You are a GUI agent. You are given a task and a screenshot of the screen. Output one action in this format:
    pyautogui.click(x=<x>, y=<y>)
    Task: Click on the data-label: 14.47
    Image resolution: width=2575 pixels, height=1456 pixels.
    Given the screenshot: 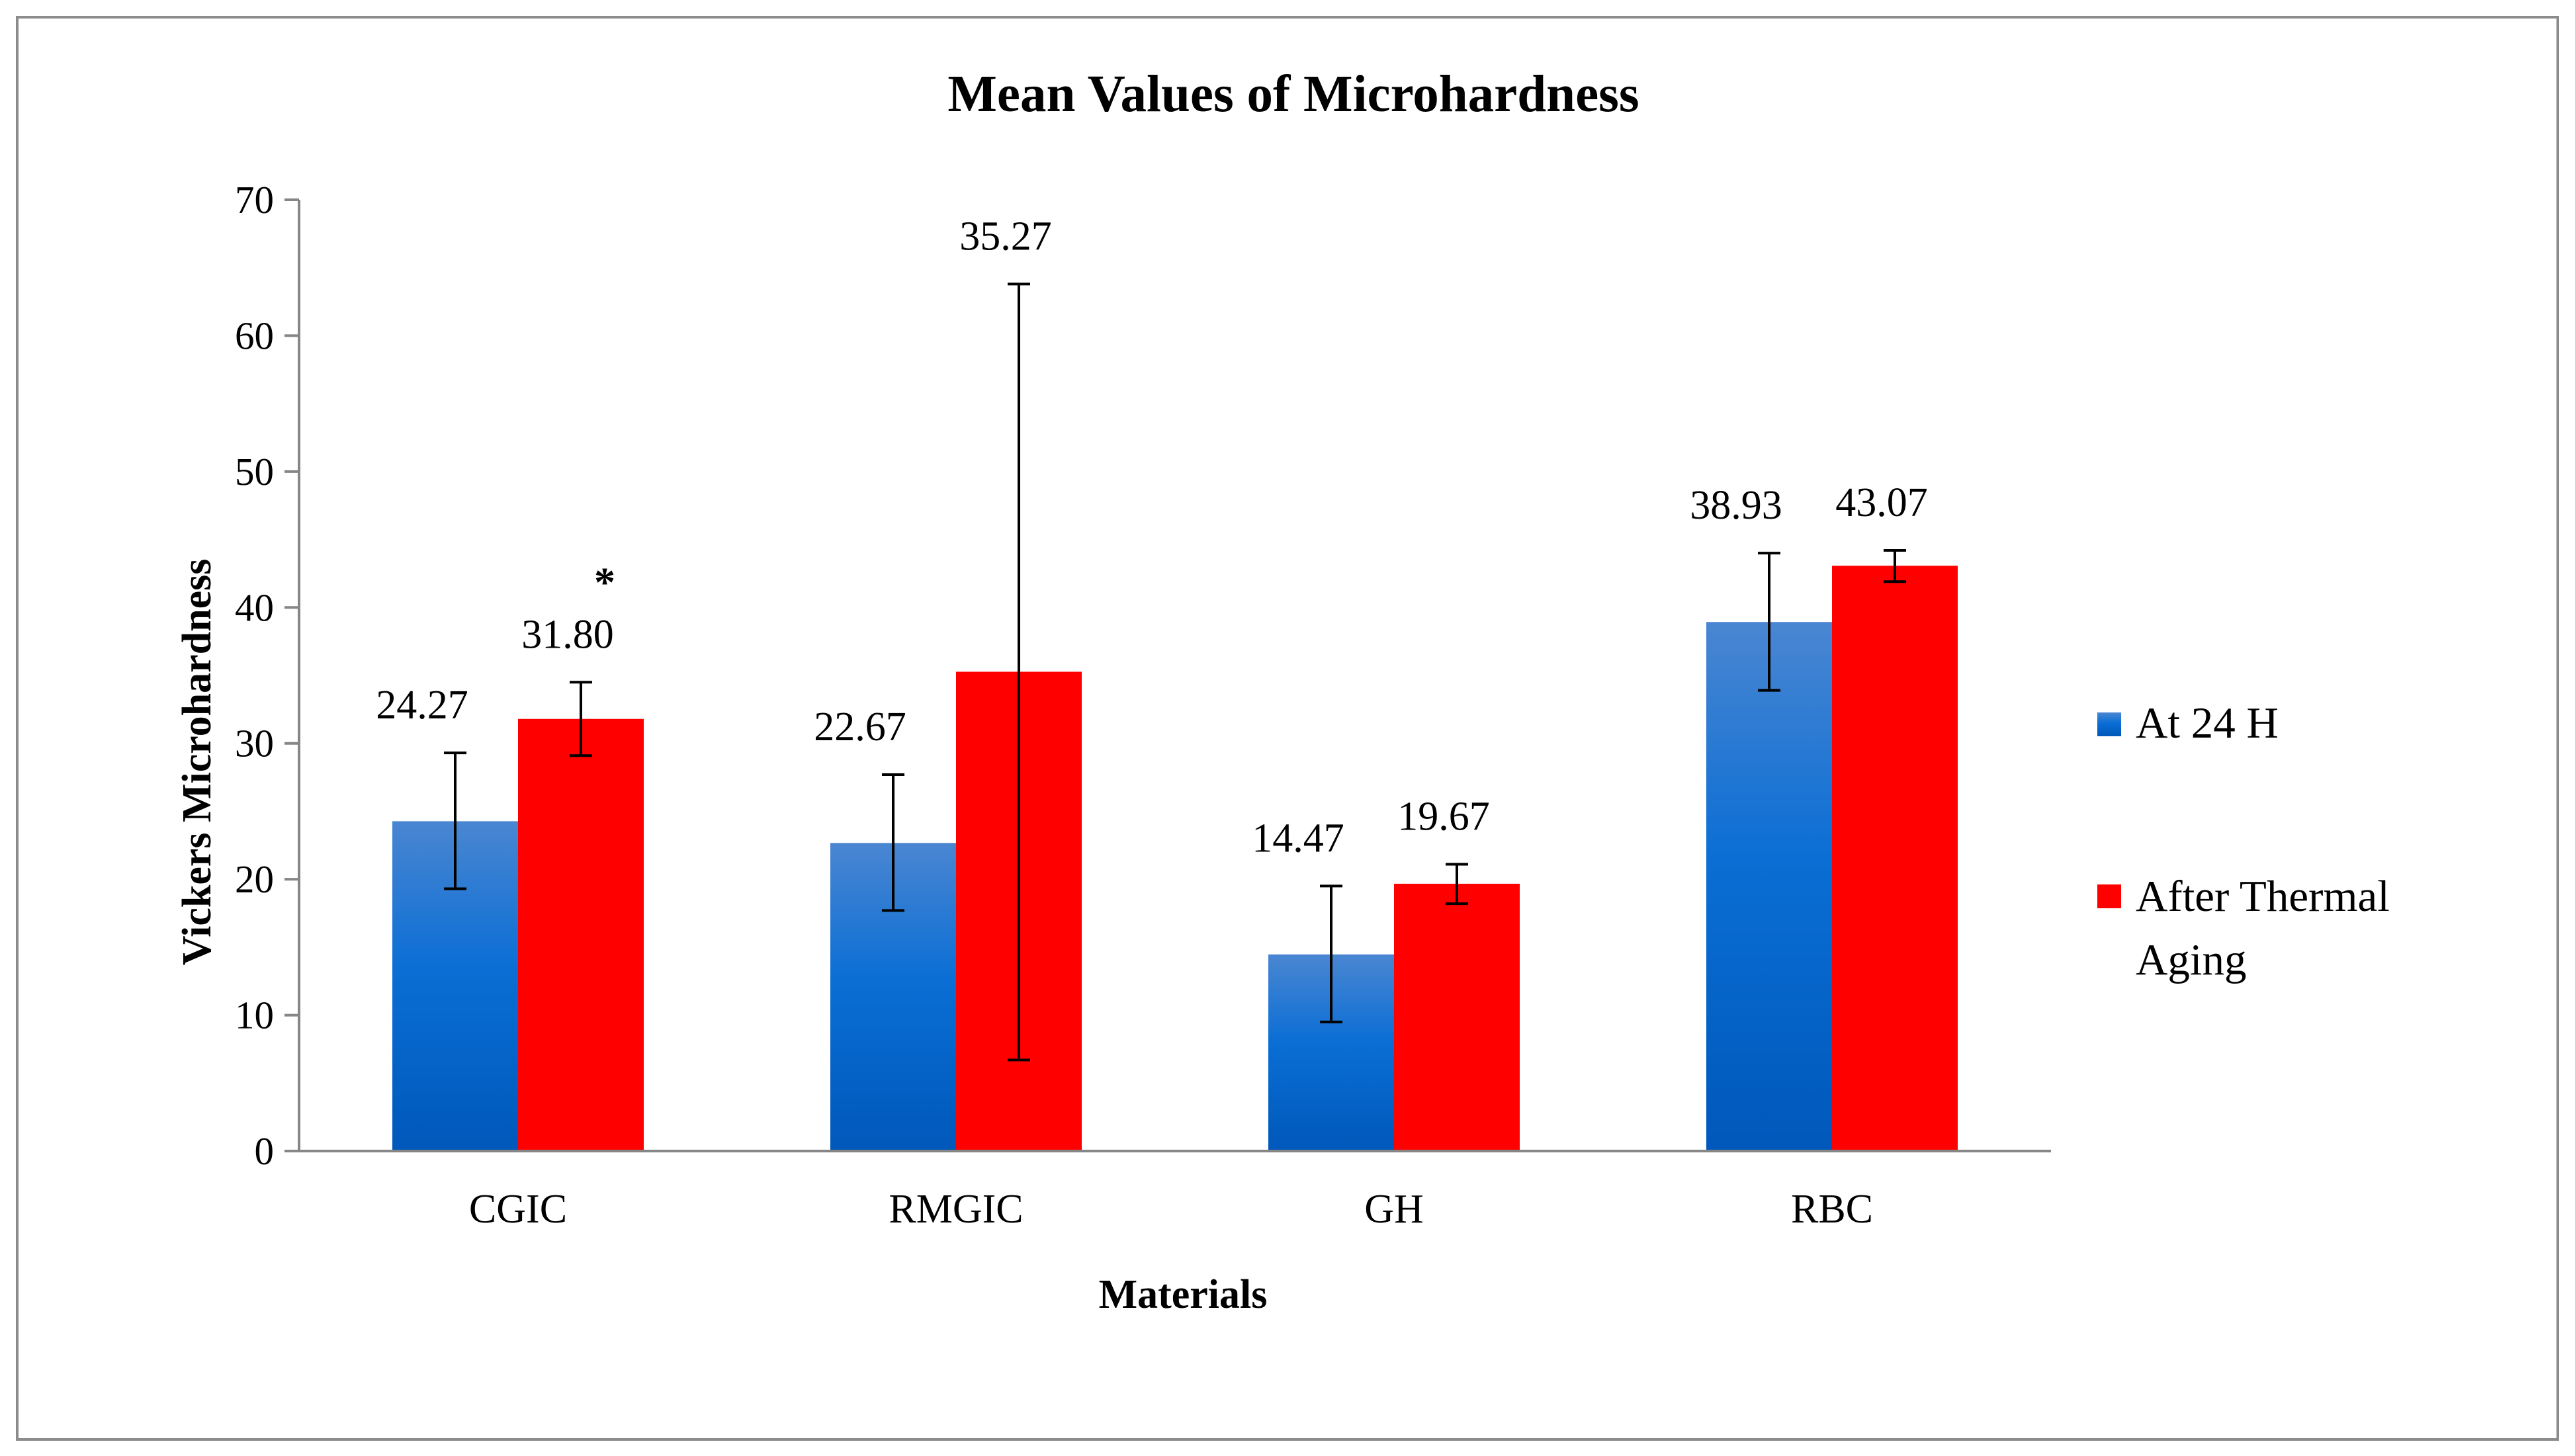 What is the action you would take?
    pyautogui.click(x=1298, y=838)
    